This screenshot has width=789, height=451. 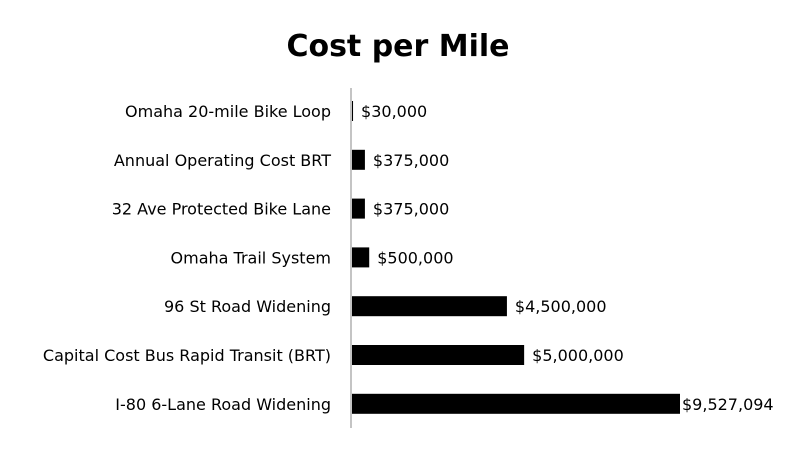 I want to click on data-label: $500,000, so click(x=415, y=257).